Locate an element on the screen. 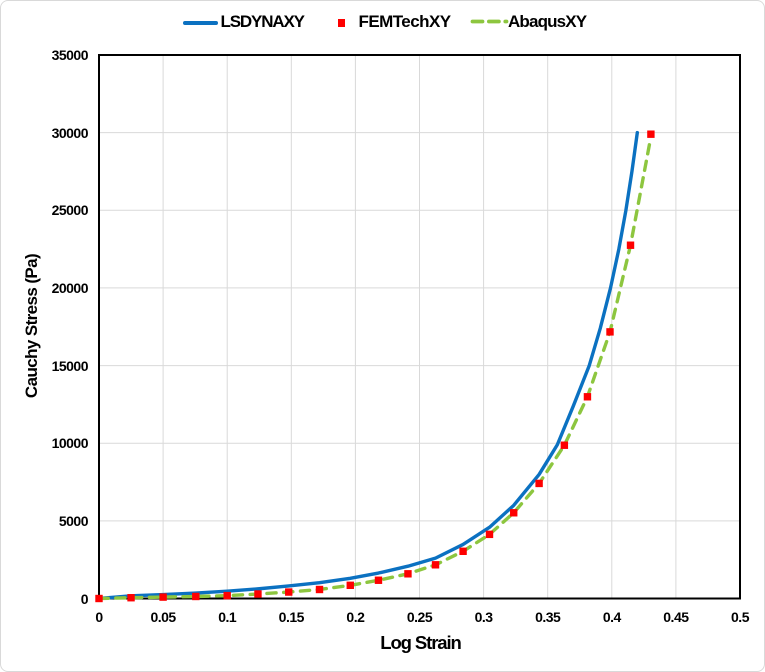 The width and height of the screenshot is (765, 672). y-tick-label: 30000 is located at coordinates (70, 132).